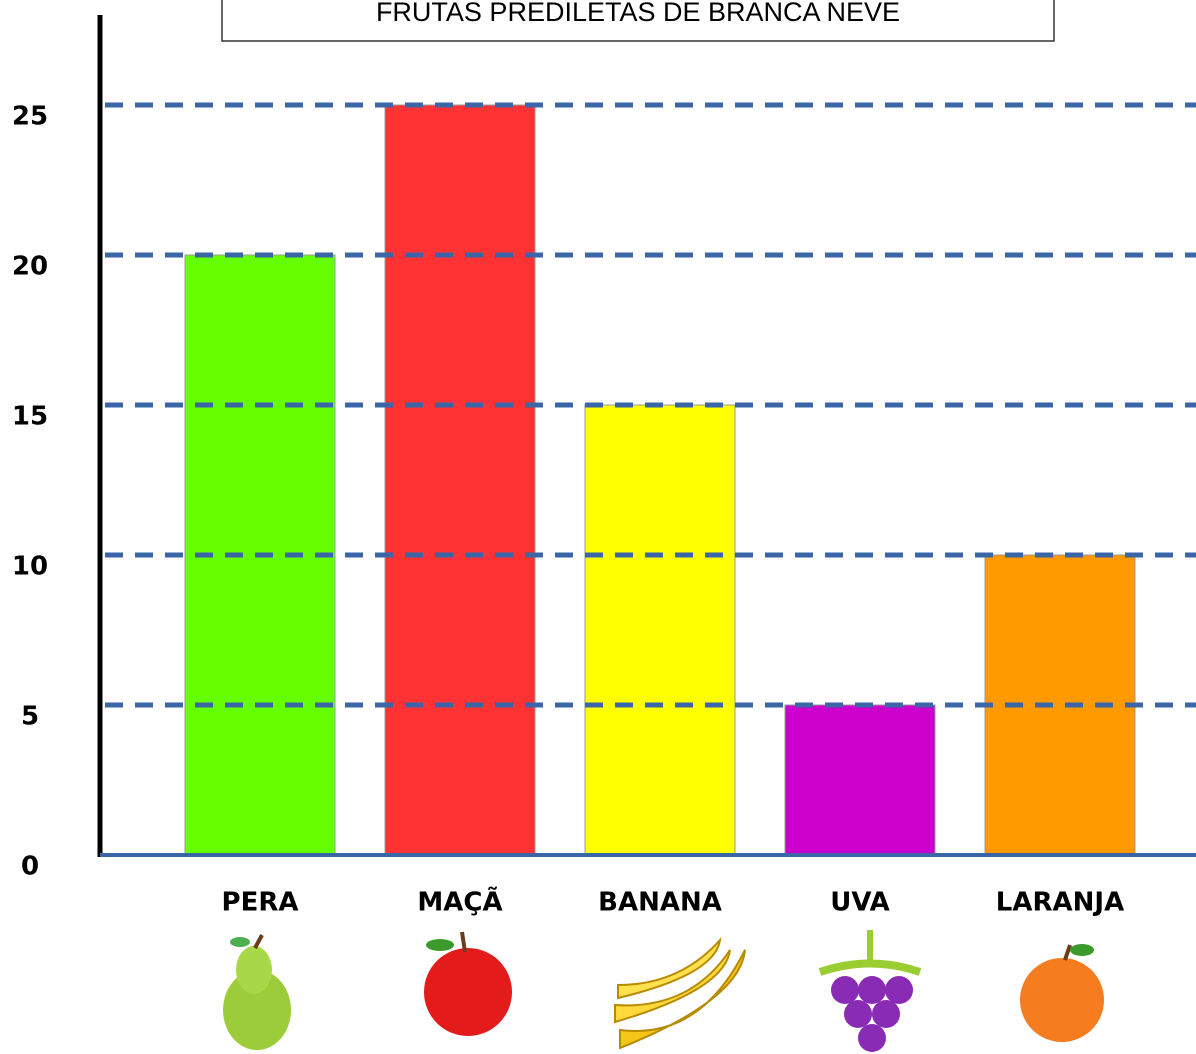 The width and height of the screenshot is (1196, 1054). Describe the element at coordinates (459, 902) in the screenshot. I see `x-tick-label: MAÇÃ` at that location.